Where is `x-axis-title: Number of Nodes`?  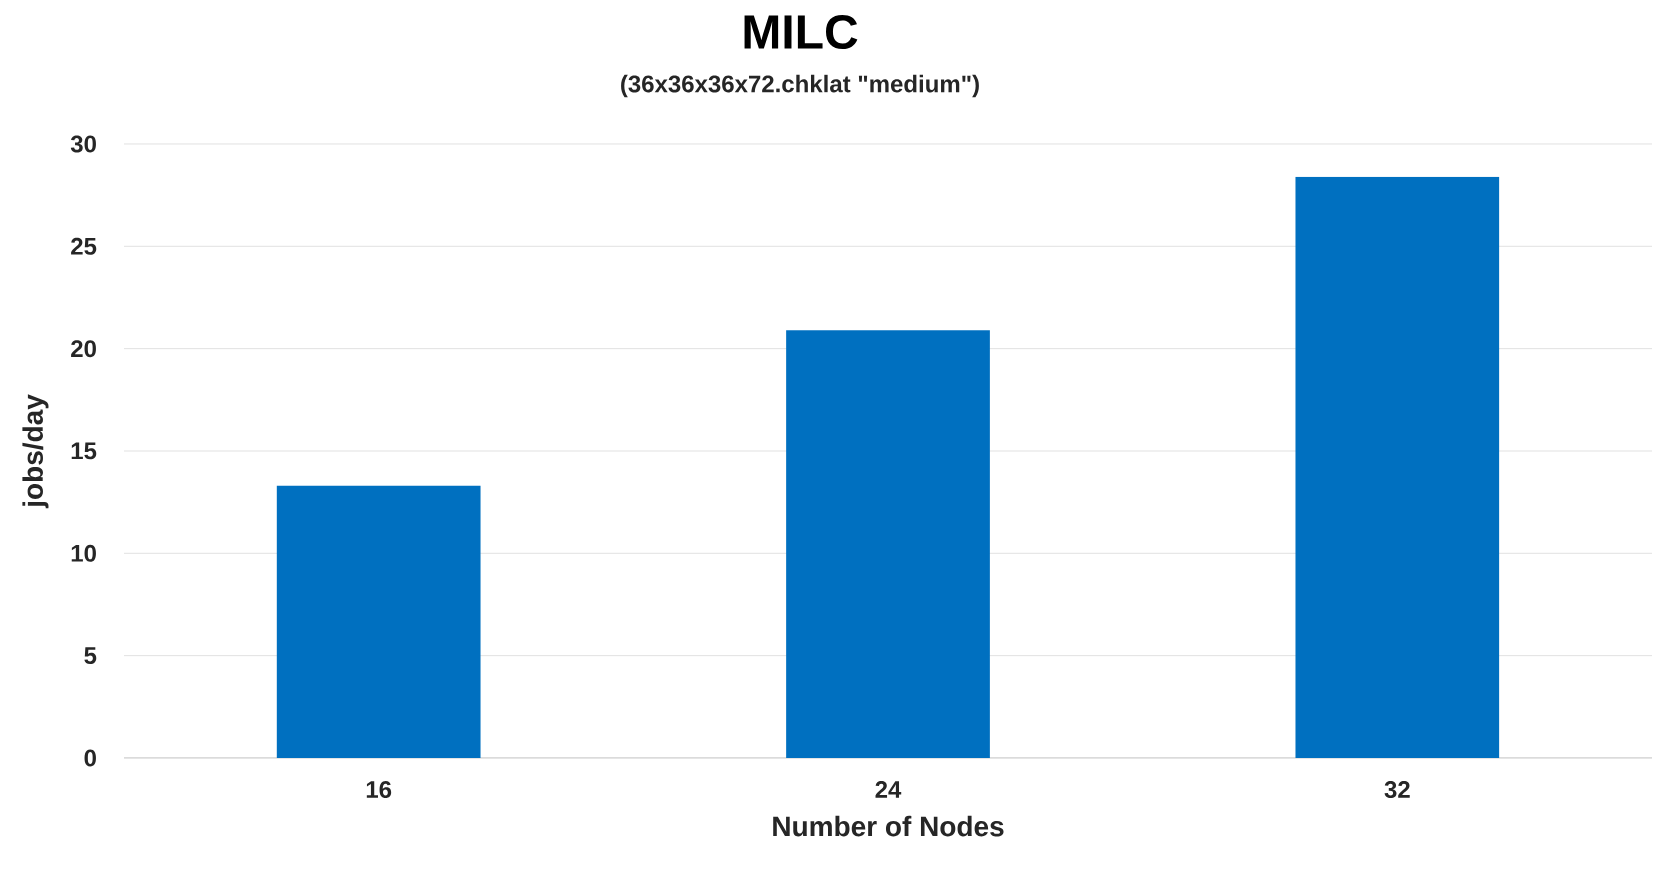
x-axis-title: Number of Nodes is located at coordinates (888, 826).